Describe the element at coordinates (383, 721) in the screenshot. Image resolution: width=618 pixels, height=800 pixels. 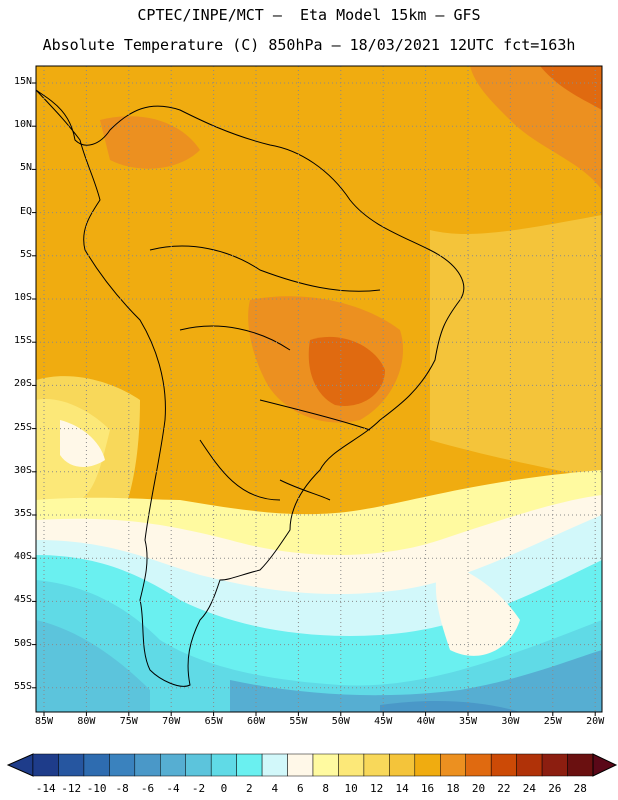
I see `lon-label: 45W` at that location.